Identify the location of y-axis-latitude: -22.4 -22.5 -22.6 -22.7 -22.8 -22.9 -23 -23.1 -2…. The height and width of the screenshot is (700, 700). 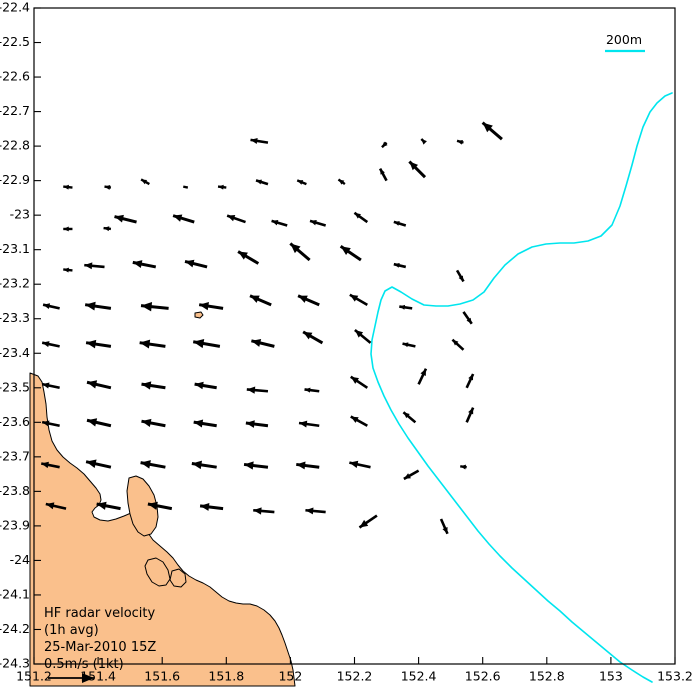
(20, 335).